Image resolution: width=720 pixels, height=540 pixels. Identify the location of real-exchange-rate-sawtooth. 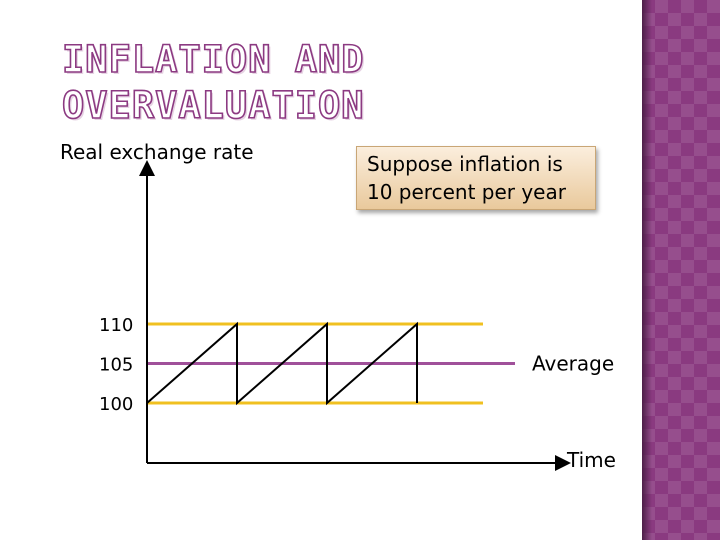
(282, 363).